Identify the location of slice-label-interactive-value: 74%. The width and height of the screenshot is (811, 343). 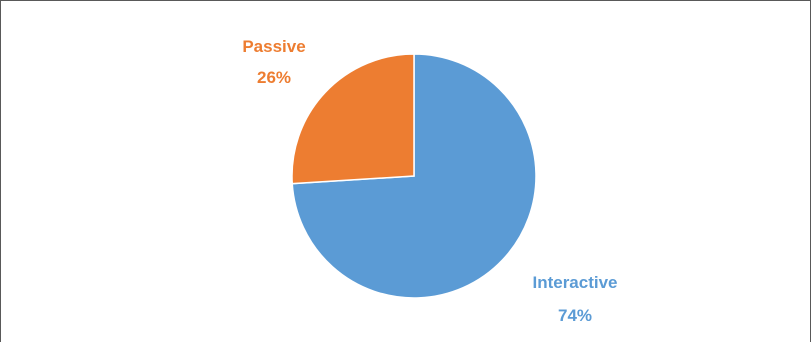
(575, 315).